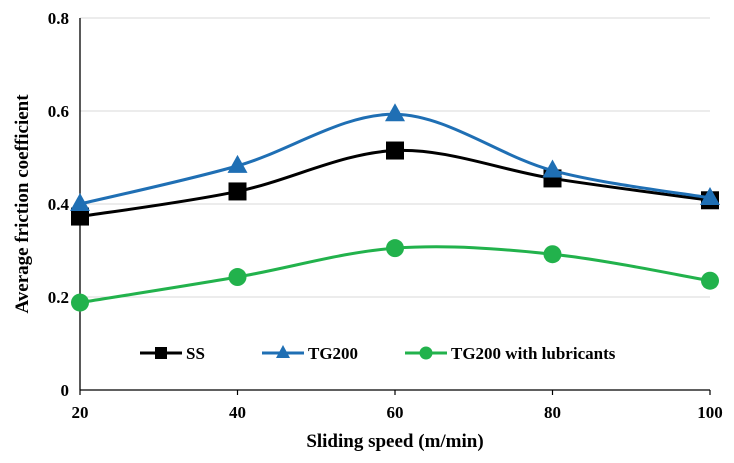 This screenshot has height=463, width=734. I want to click on y-tick-label: 0.4, so click(59, 204).